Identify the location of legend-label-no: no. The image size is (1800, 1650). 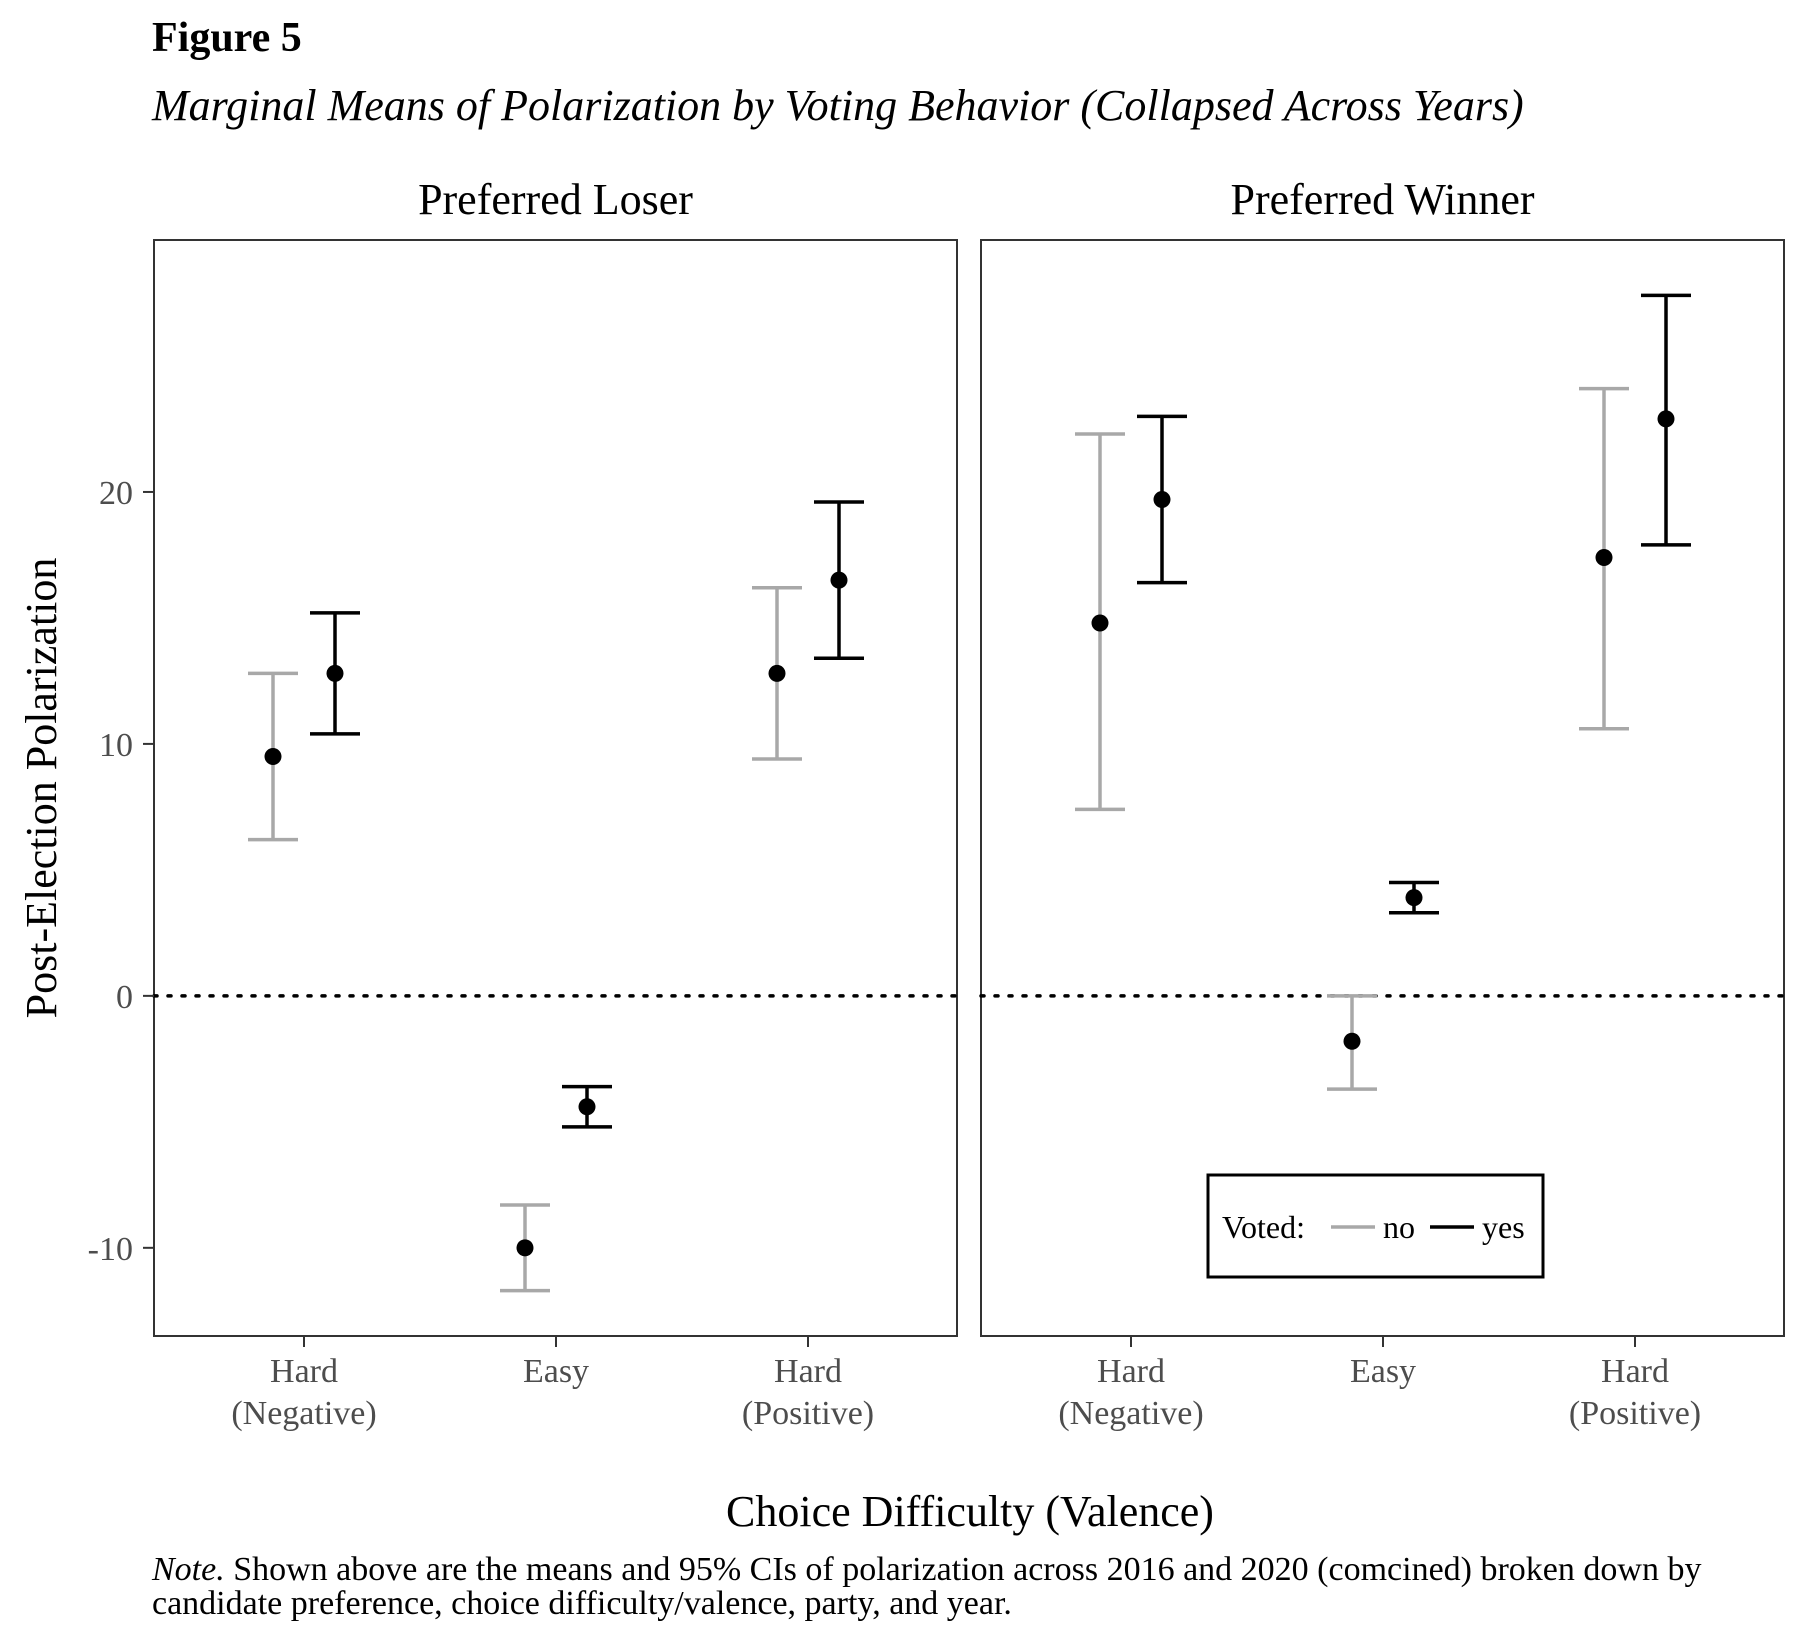
(1399, 1227).